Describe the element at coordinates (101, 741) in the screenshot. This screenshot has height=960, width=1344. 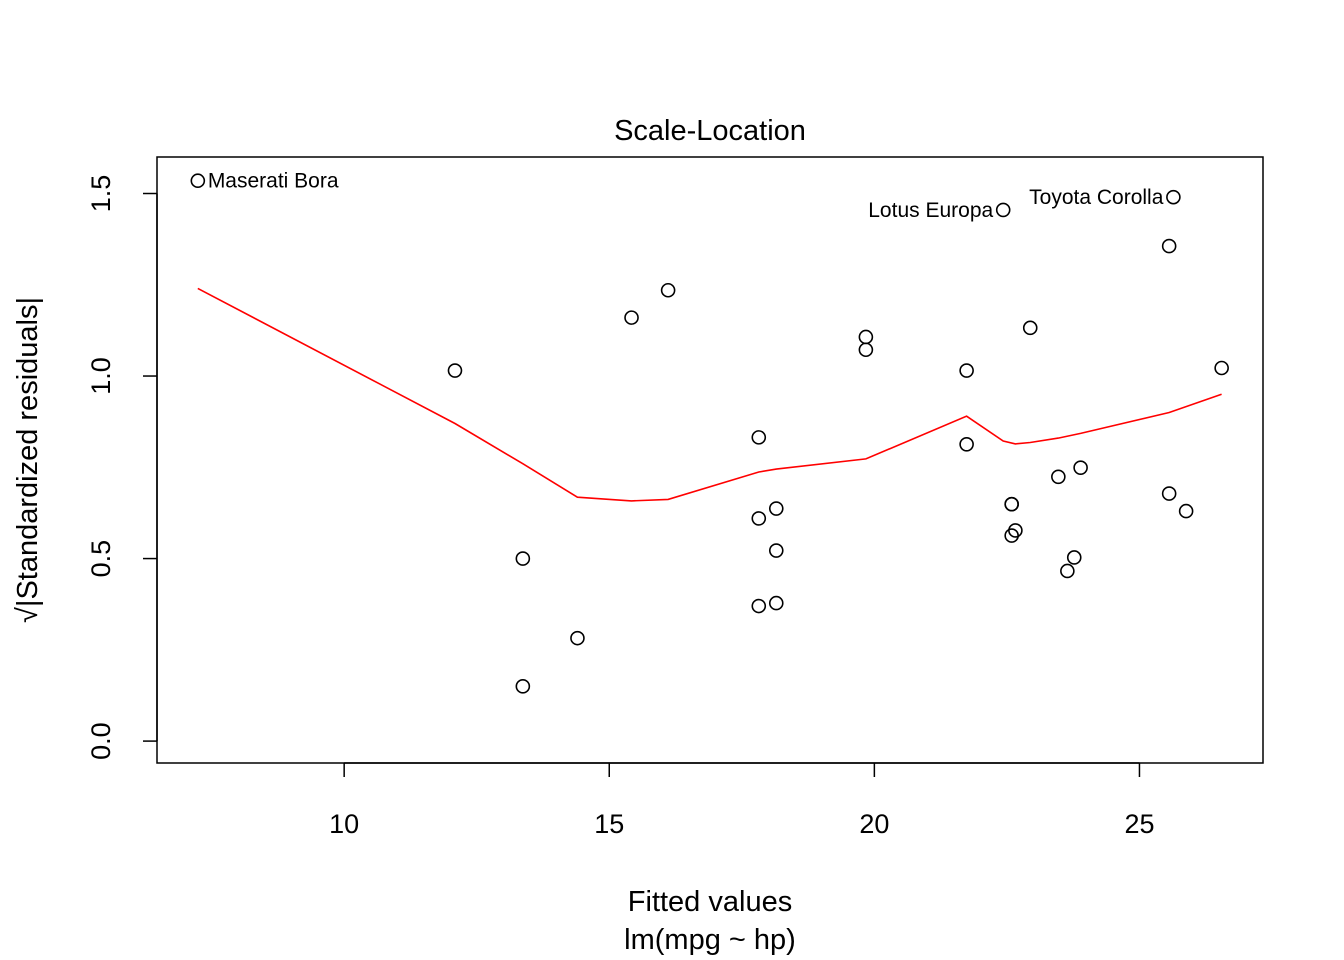
I see `y-tick-label: 0.0` at that location.